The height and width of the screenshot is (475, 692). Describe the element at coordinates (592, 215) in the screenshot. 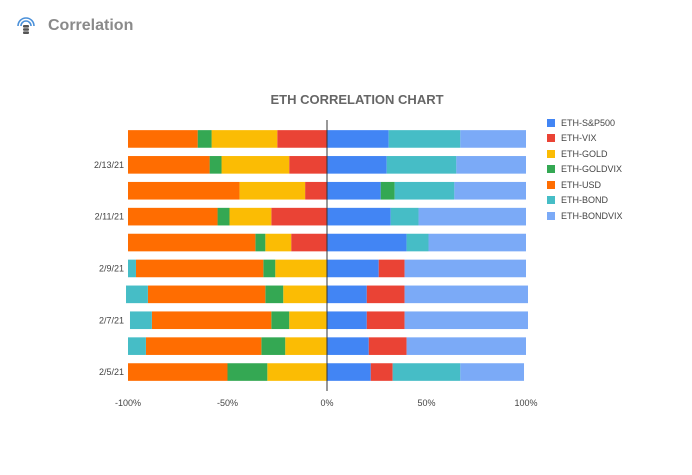

I see `legend-label: ETH-BONDVIX` at that location.